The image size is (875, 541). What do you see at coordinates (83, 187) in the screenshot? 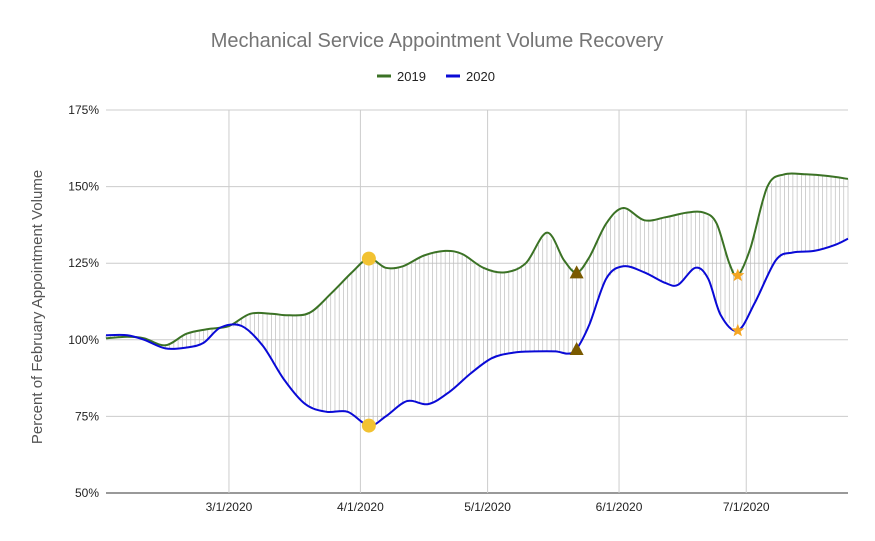
I see `y-tick-label: 150%` at bounding box center [83, 187].